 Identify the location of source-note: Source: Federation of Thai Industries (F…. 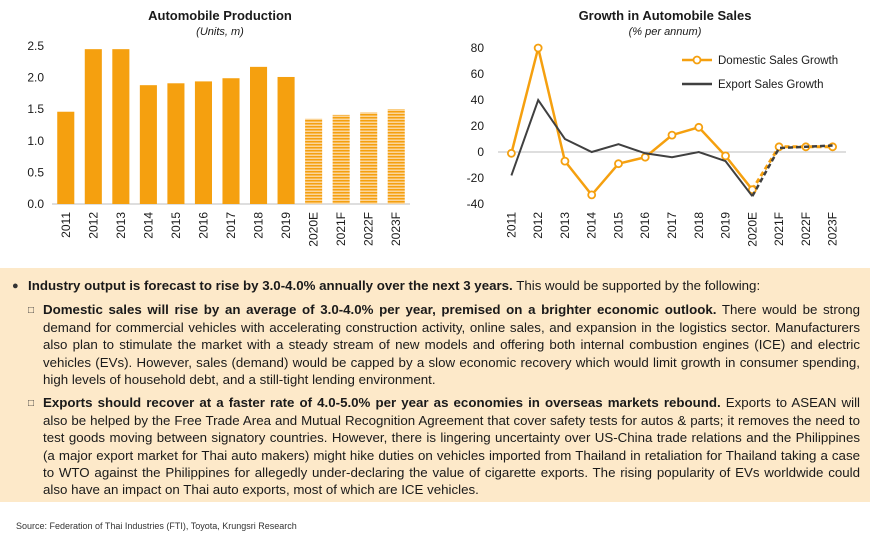
(156, 526).